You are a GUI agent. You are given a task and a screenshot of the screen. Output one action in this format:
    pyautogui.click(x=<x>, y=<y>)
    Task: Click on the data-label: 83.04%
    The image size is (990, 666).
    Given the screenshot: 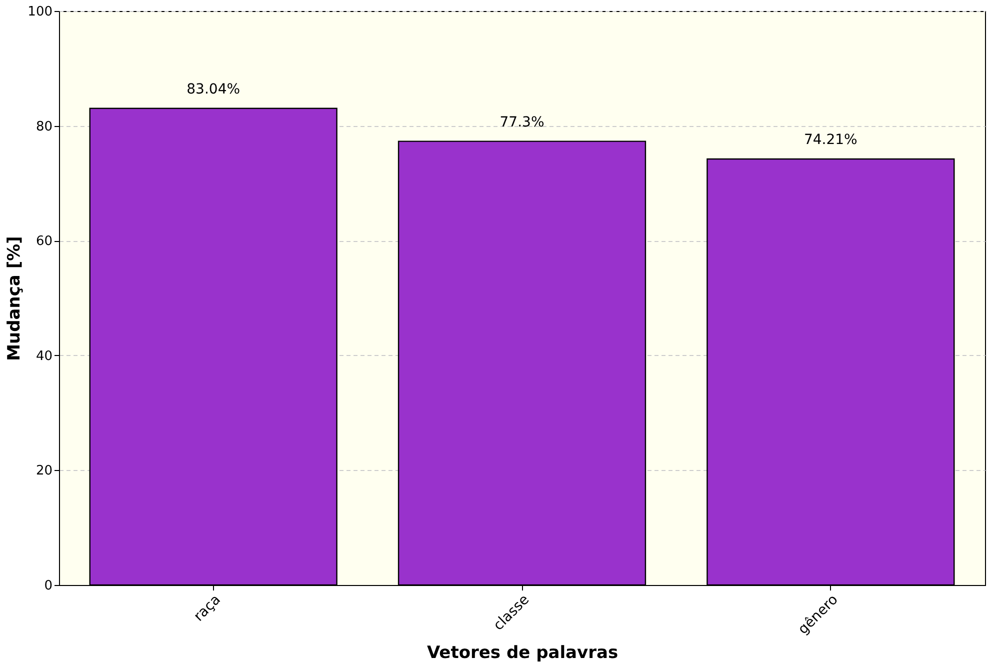 What is the action you would take?
    pyautogui.click(x=213, y=89)
    